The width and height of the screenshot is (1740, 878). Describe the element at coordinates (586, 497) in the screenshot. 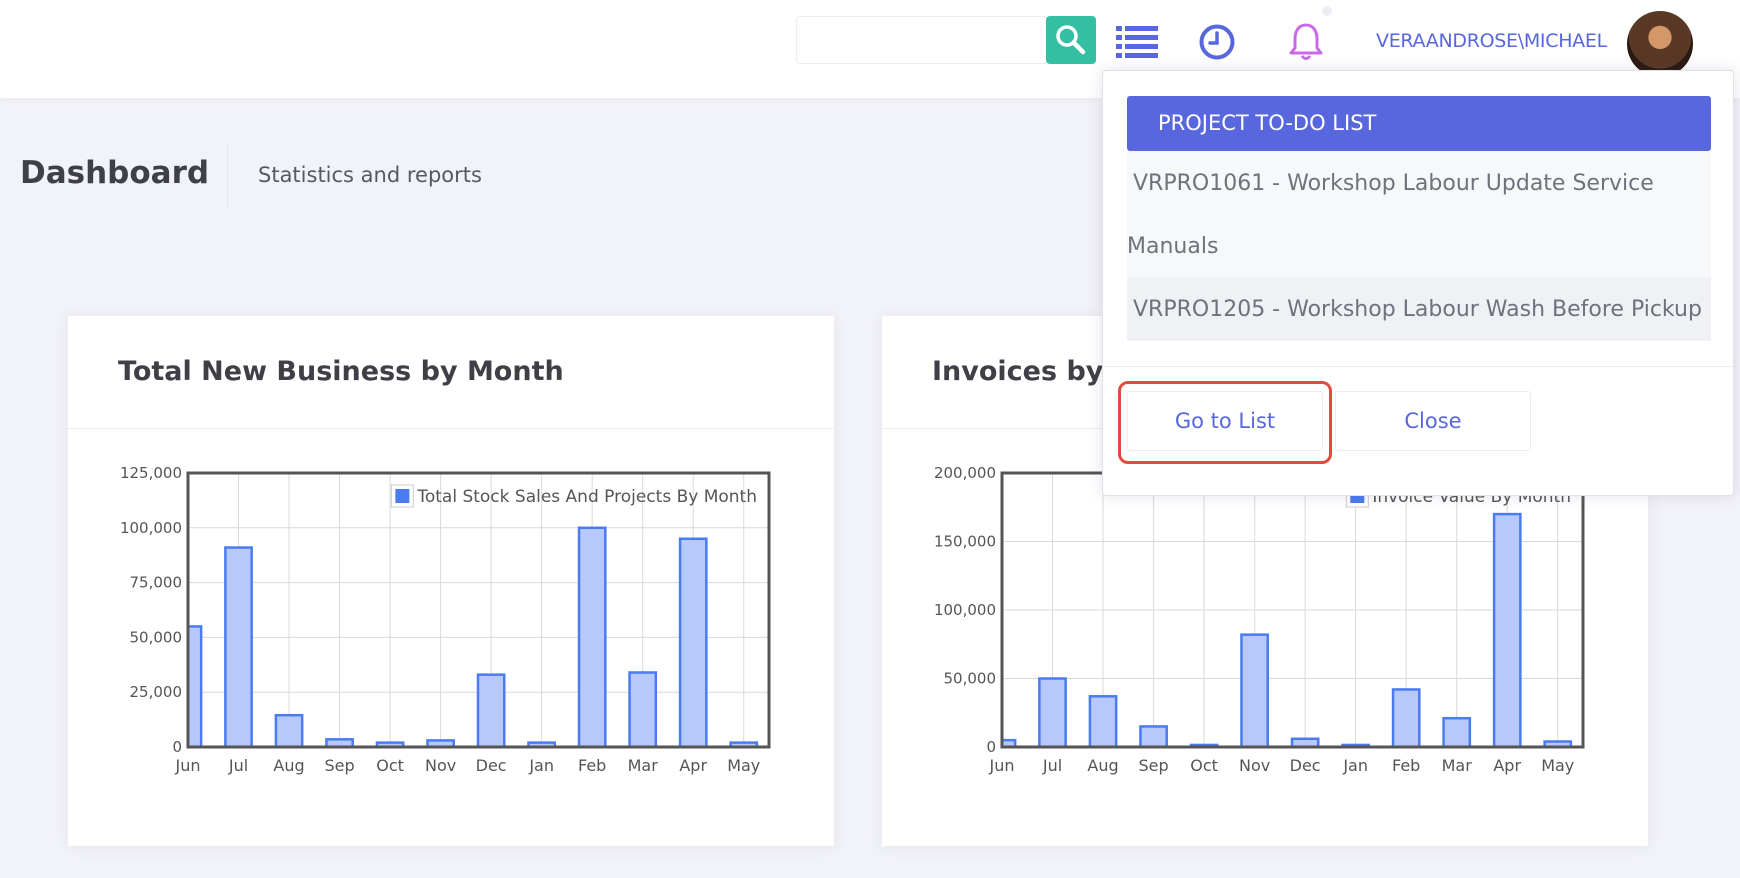

I see `legend-label: Total Stock Sales And Projects By Month` at that location.